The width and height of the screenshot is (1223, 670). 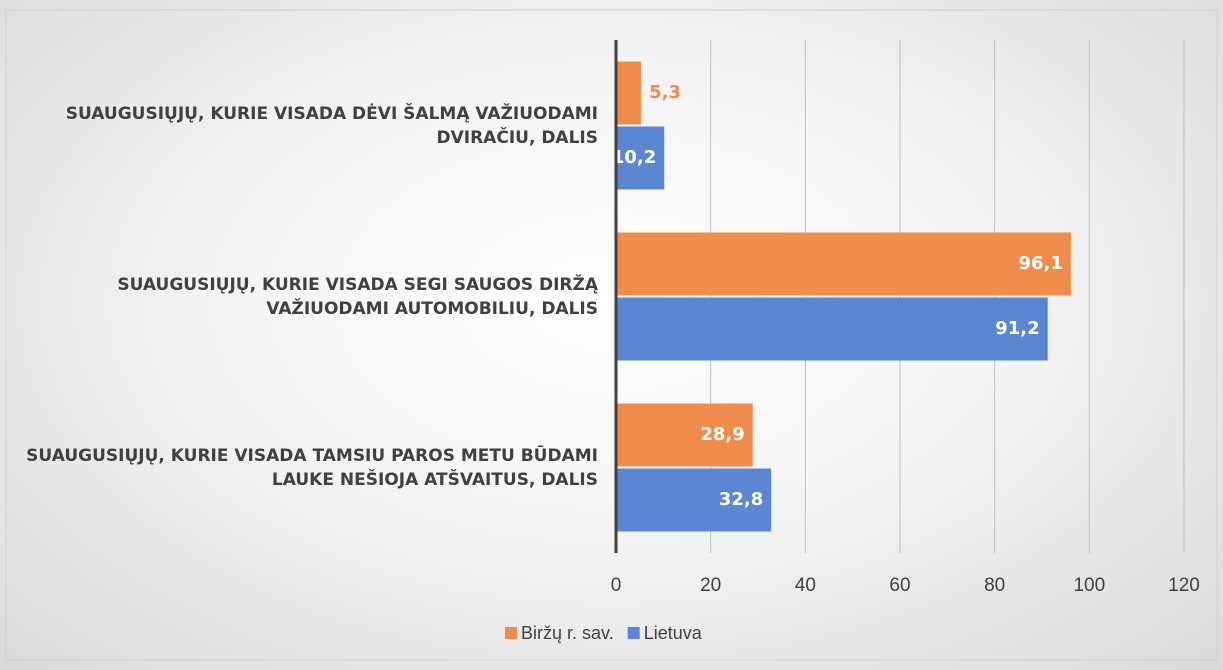 What do you see at coordinates (899, 585) in the screenshot?
I see `x-tick-label: 60` at bounding box center [899, 585].